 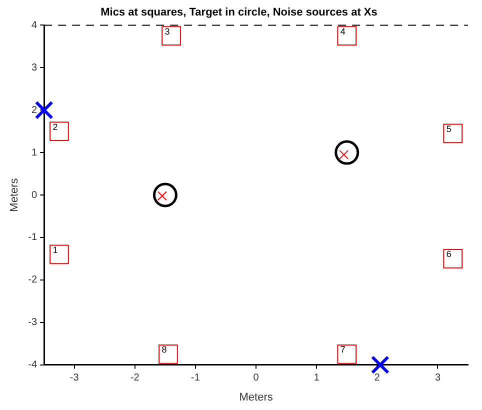 I want to click on annotation: 2, so click(x=55, y=127).